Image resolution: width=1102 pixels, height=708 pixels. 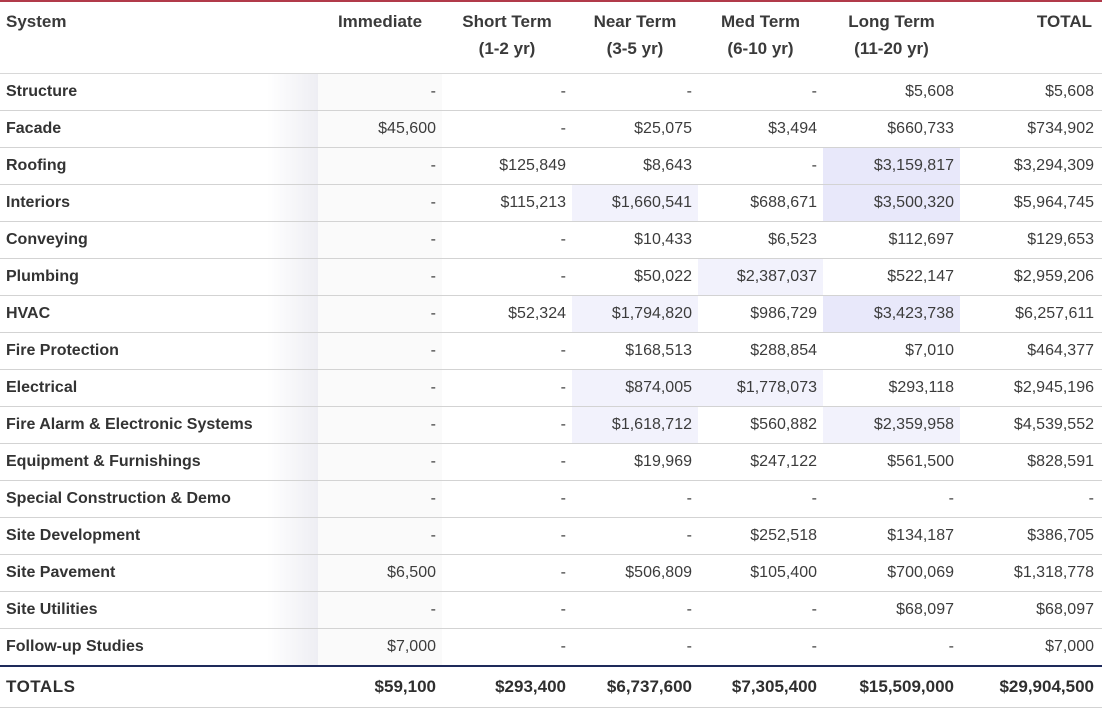 I want to click on total-cell: -, so click(x=1031, y=499).